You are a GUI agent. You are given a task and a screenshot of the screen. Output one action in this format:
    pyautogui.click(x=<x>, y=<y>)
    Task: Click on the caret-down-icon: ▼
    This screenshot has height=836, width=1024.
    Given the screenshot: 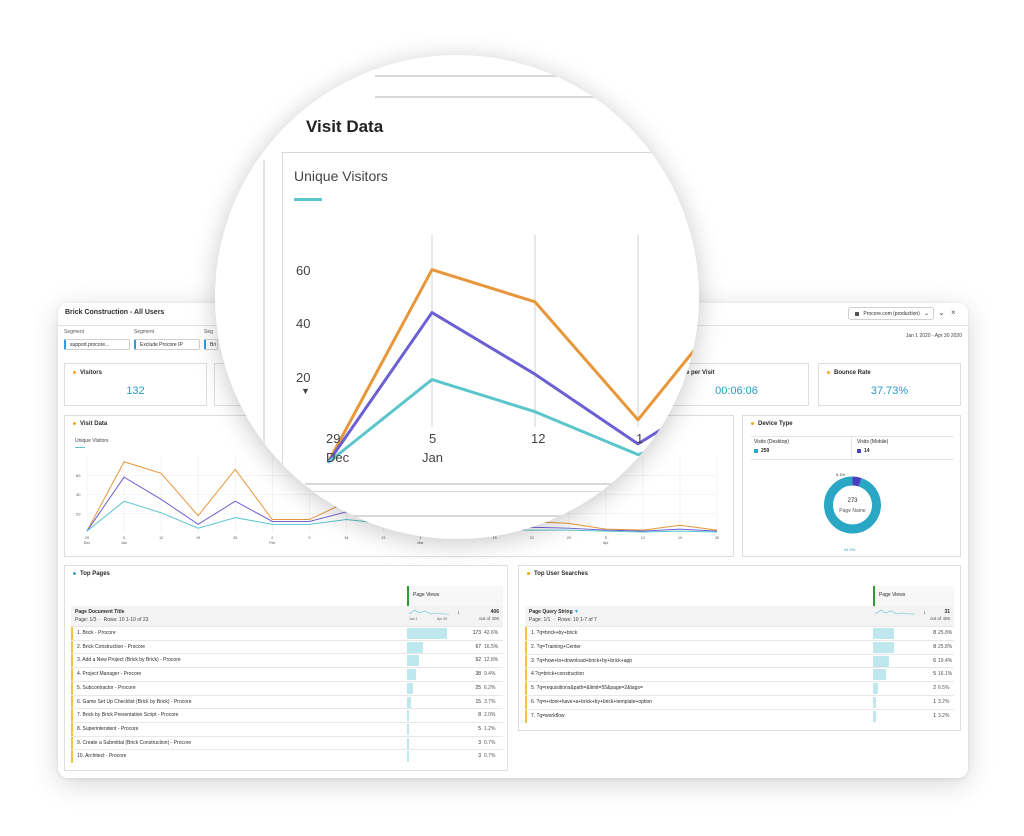 What is the action you would take?
    pyautogui.click(x=305, y=391)
    